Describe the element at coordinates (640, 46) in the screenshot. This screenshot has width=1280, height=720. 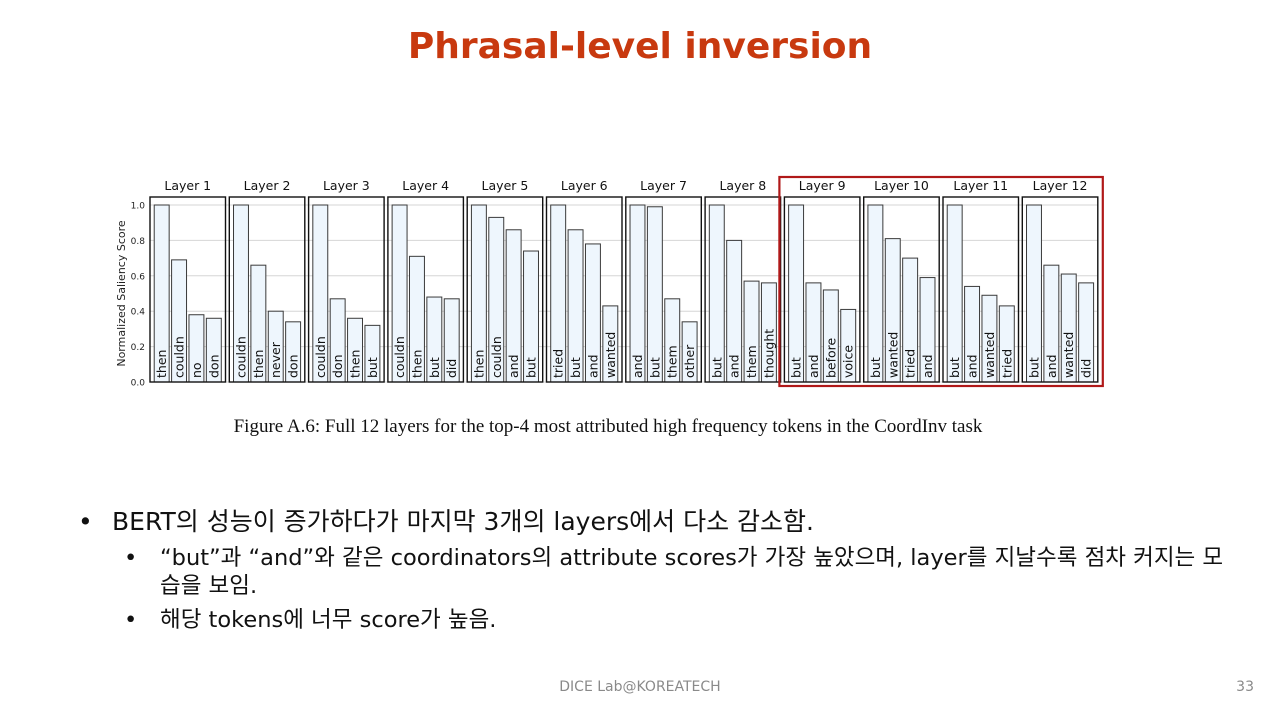
I see `slide-title: Phrasal-level inversion` at that location.